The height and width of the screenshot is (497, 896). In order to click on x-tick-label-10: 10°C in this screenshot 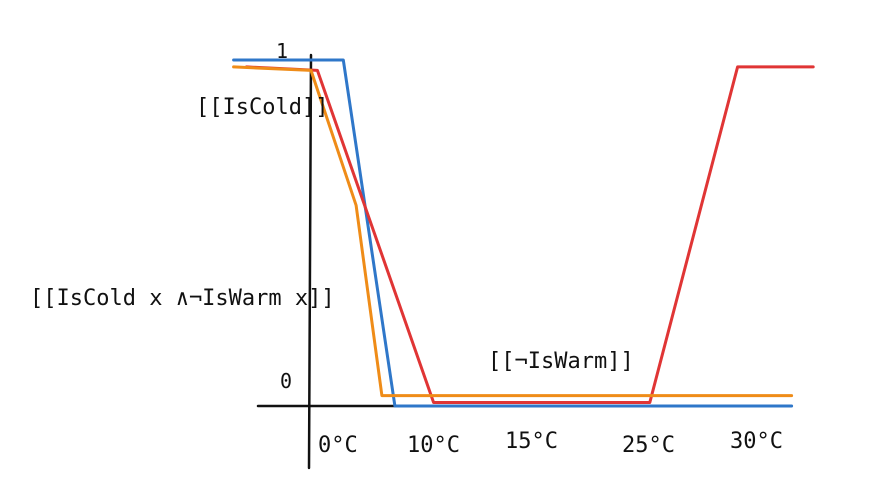, I will do `click(433, 445)`.